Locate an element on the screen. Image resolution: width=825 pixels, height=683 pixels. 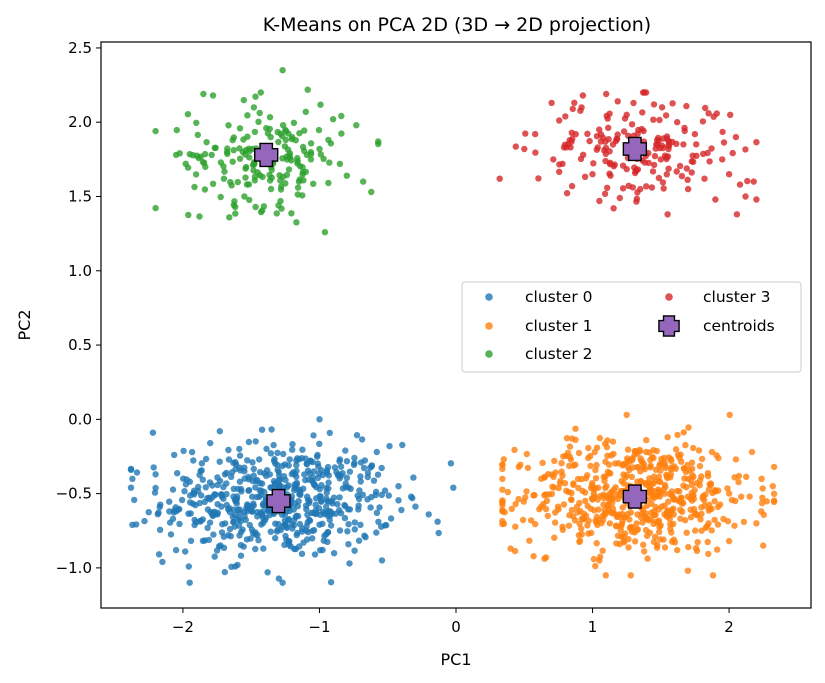
x-axis: −2 −1 0 1 2 is located at coordinates (453, 622).